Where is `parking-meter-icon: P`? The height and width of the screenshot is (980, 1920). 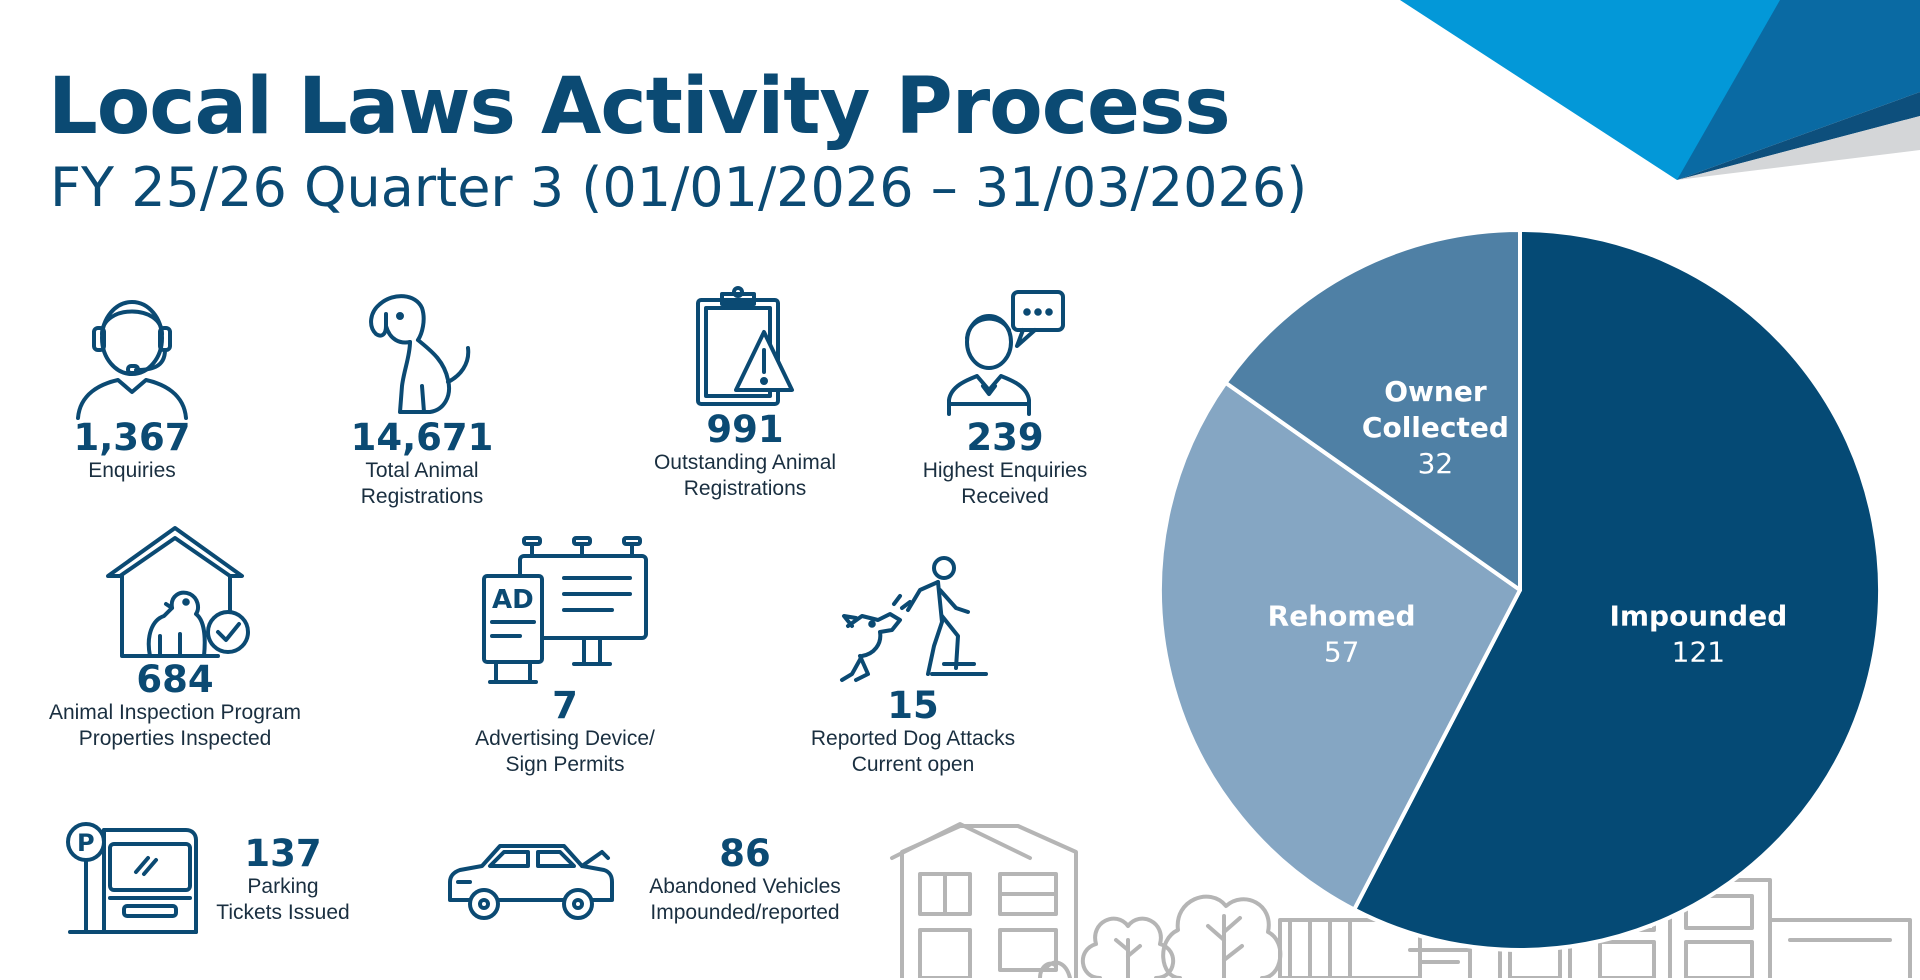
parking-meter-icon: P is located at coordinates (132, 879).